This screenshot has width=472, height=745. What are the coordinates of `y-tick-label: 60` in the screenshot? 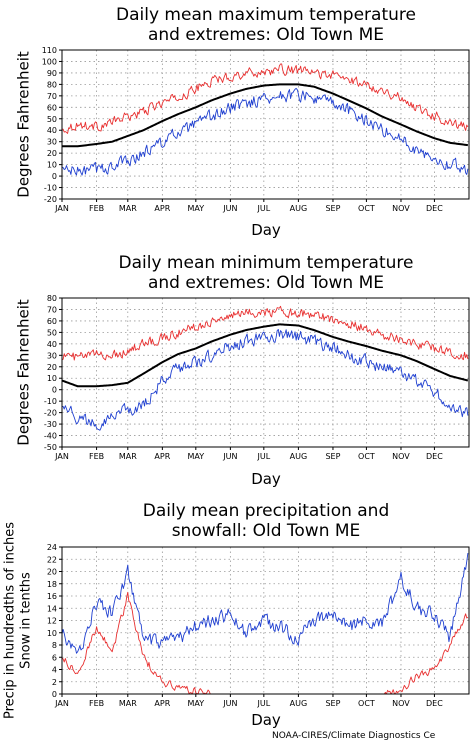 It's located at (52, 321).